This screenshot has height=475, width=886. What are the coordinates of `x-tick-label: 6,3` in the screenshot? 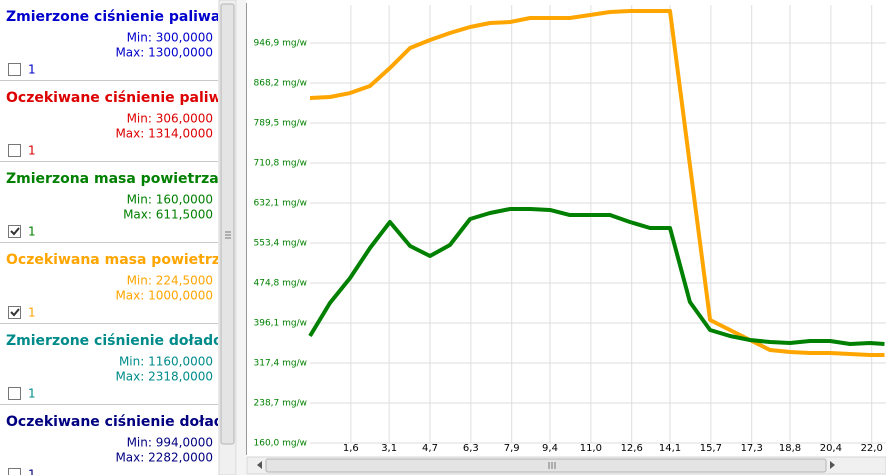 It's located at (471, 448).